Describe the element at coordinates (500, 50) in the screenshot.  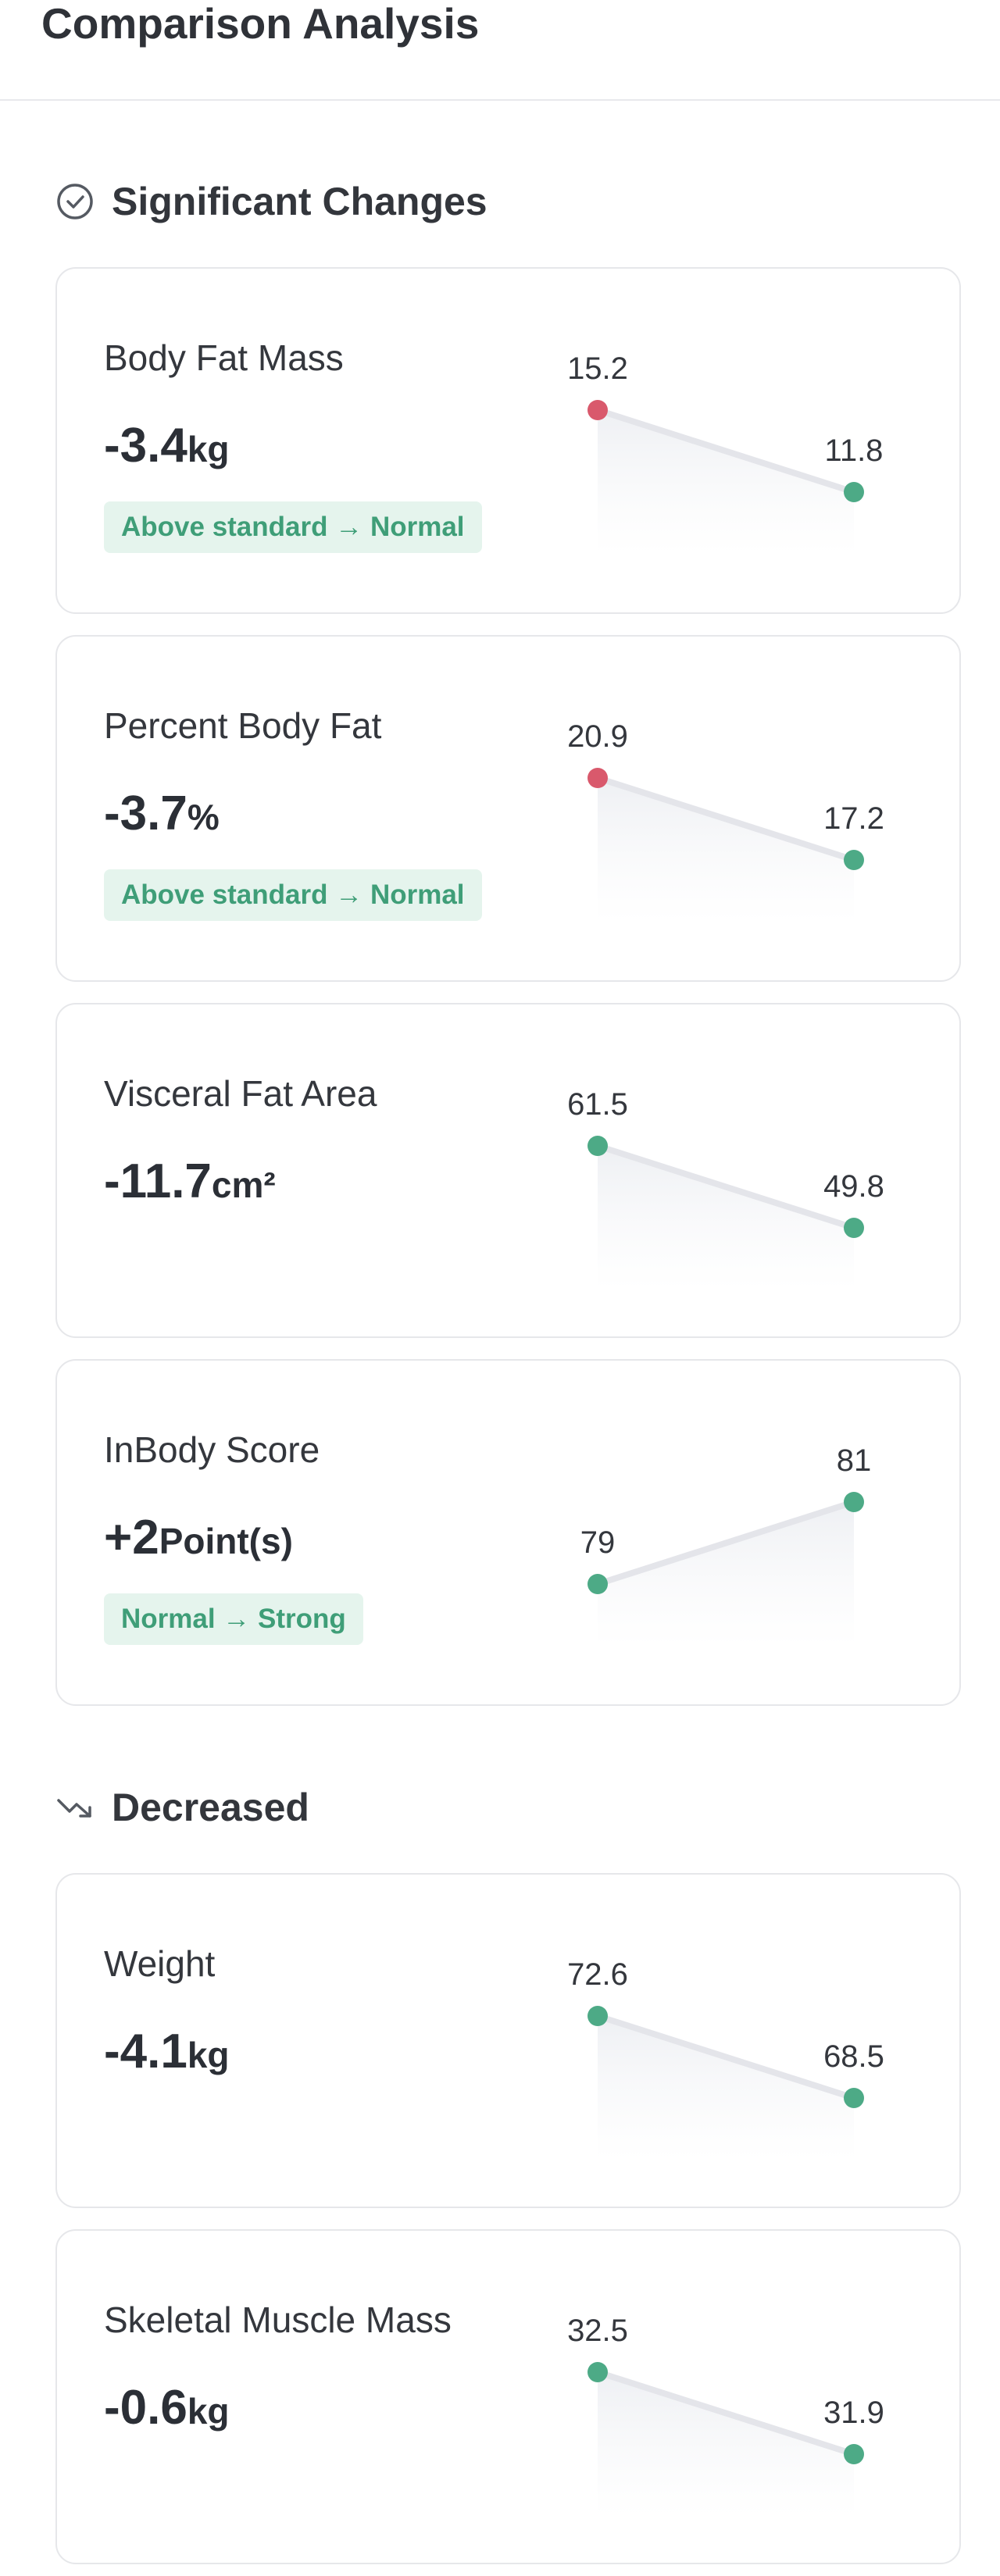
I see `header: Comparison Analysis` at that location.